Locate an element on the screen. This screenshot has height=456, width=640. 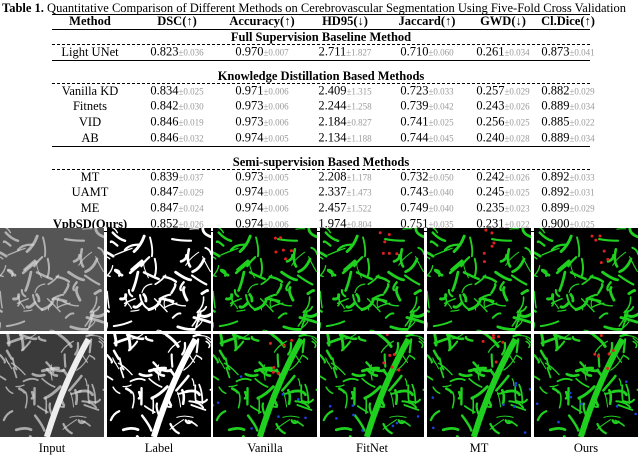
metric-std: ±1.188 is located at coordinates (359, 138).